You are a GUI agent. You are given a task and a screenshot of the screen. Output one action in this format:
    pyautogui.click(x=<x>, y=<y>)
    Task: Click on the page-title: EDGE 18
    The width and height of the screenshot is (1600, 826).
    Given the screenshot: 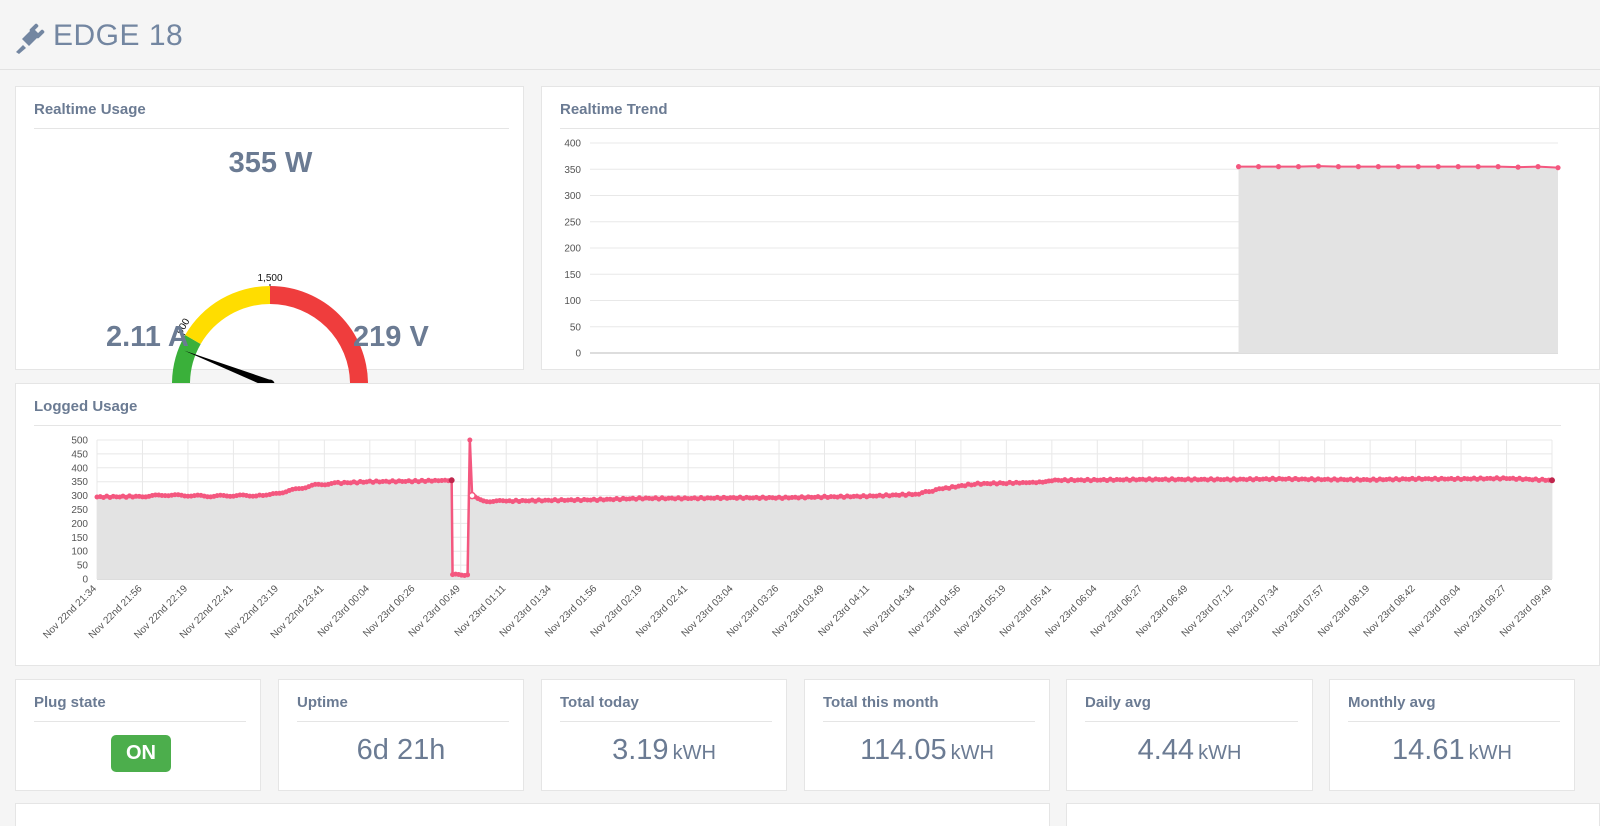 What is the action you would take?
    pyautogui.click(x=118, y=35)
    